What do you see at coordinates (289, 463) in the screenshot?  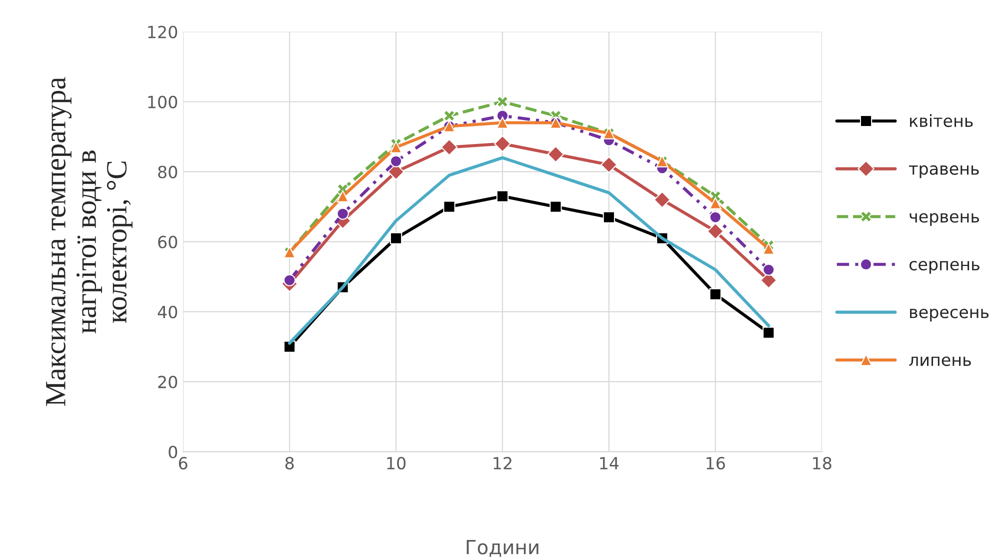 I see `x-tick-label: 8` at bounding box center [289, 463].